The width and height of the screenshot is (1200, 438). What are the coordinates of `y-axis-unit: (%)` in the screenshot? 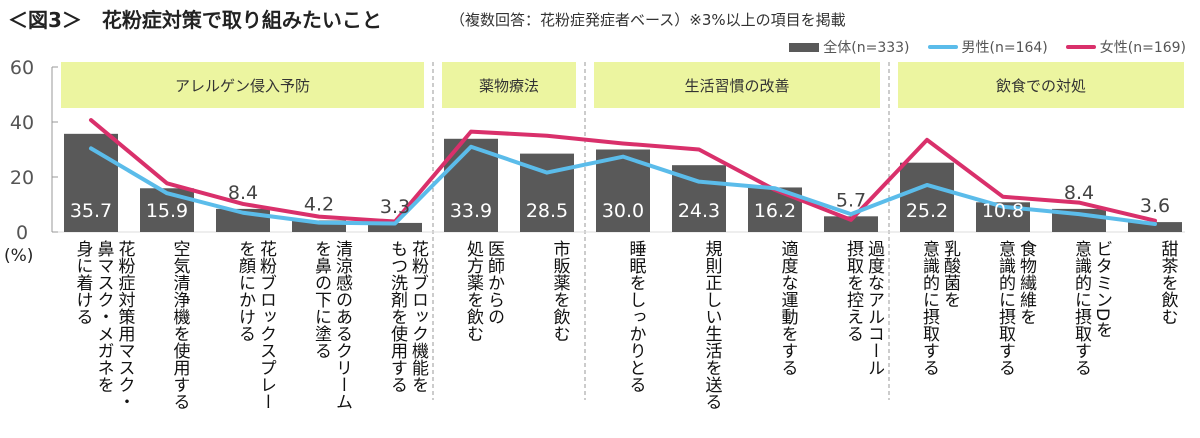 It's located at (19, 256).